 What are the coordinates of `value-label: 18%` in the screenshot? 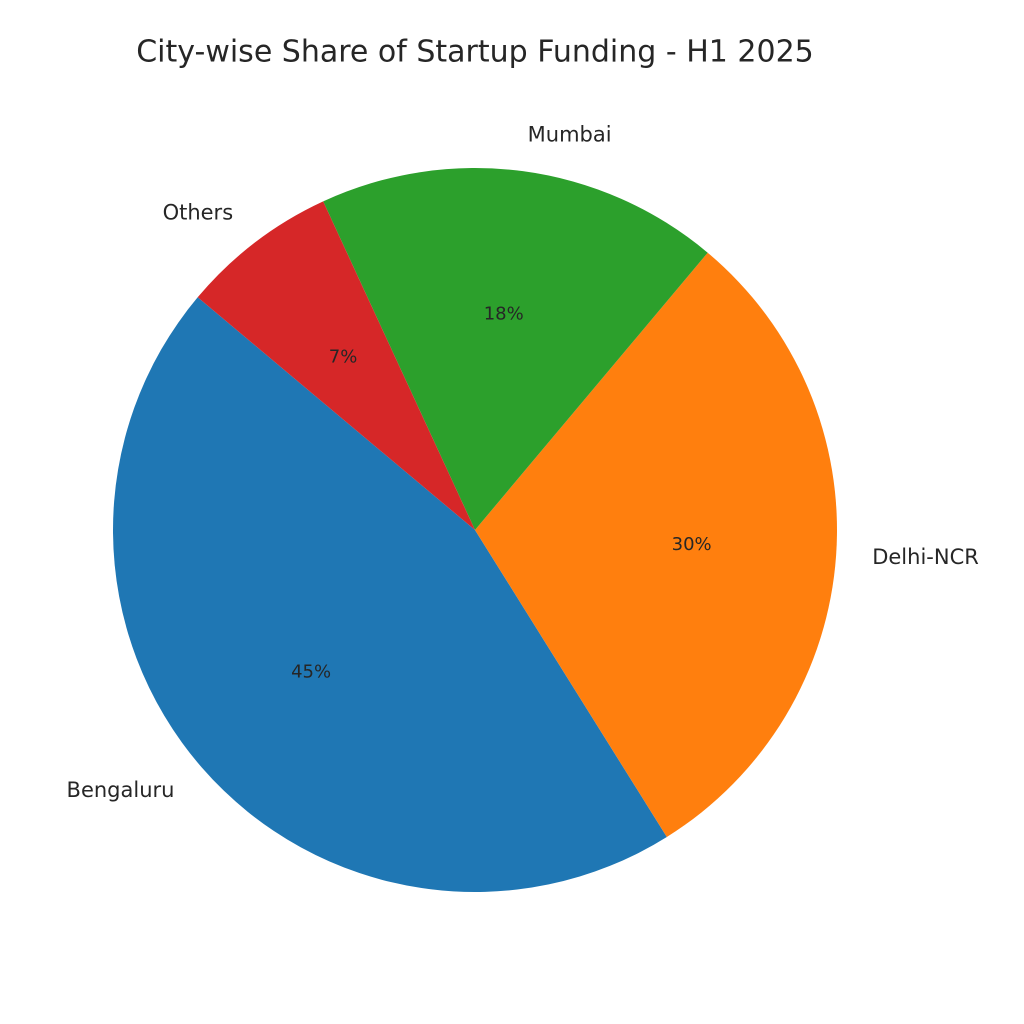 It's located at (504, 314).